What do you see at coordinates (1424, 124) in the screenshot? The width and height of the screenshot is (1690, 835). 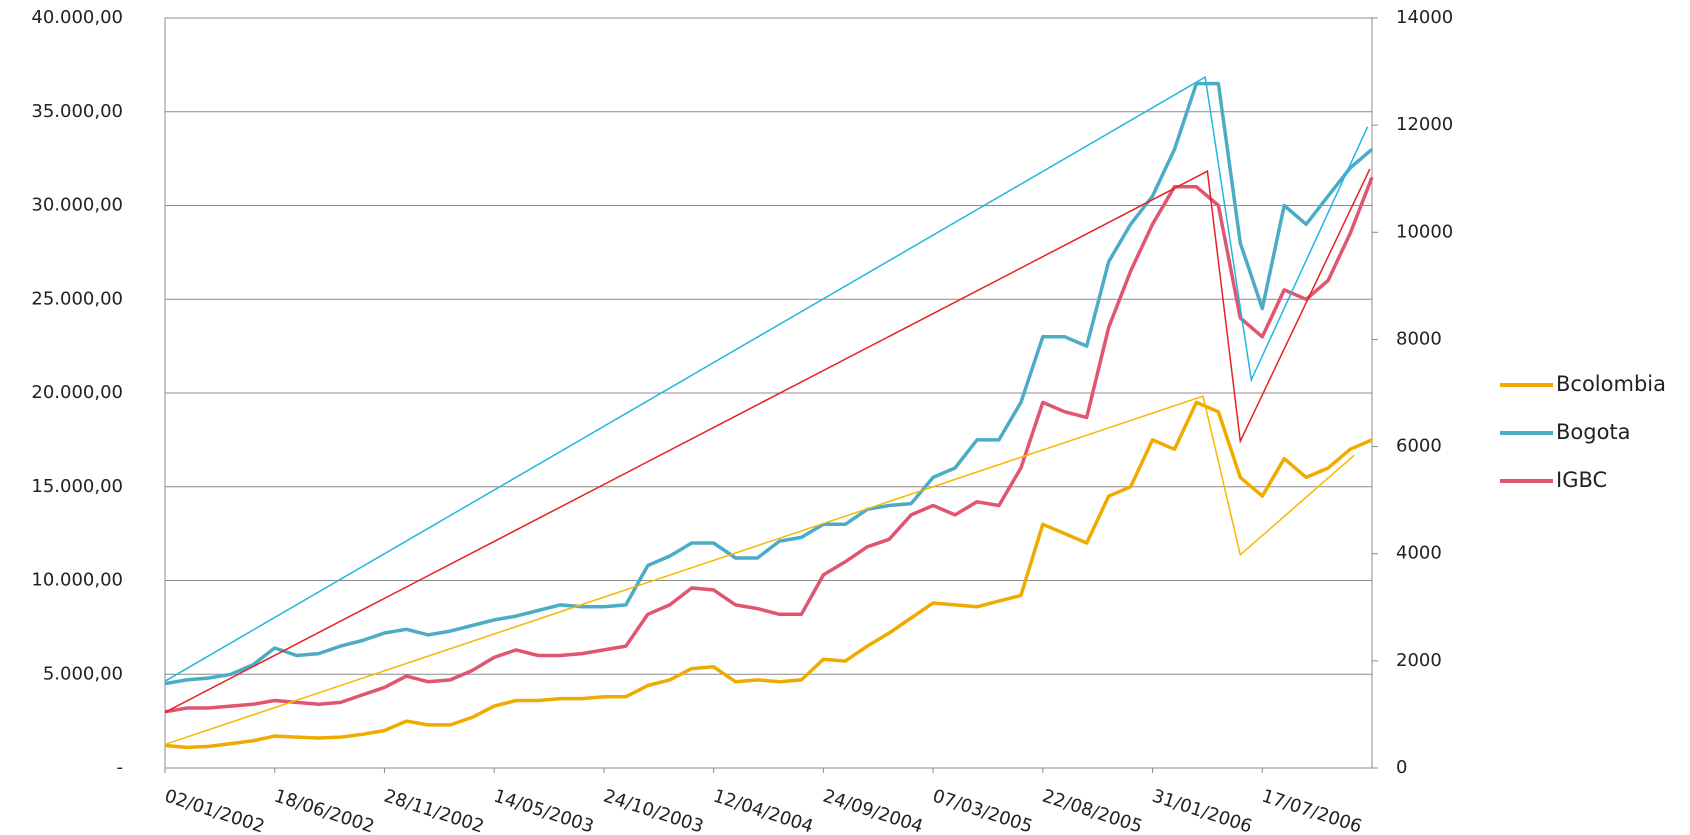 I see `y2-tick-label: 12000` at bounding box center [1424, 124].